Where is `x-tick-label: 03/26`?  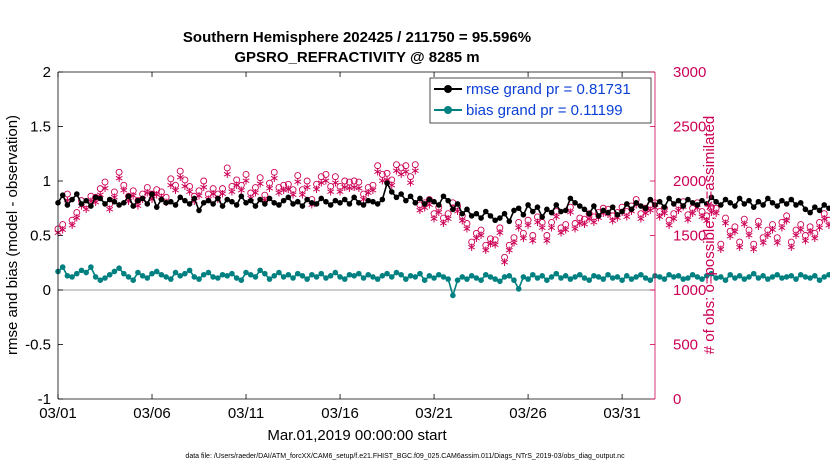
x-tick-label: 03/26 is located at coordinates (528, 413).